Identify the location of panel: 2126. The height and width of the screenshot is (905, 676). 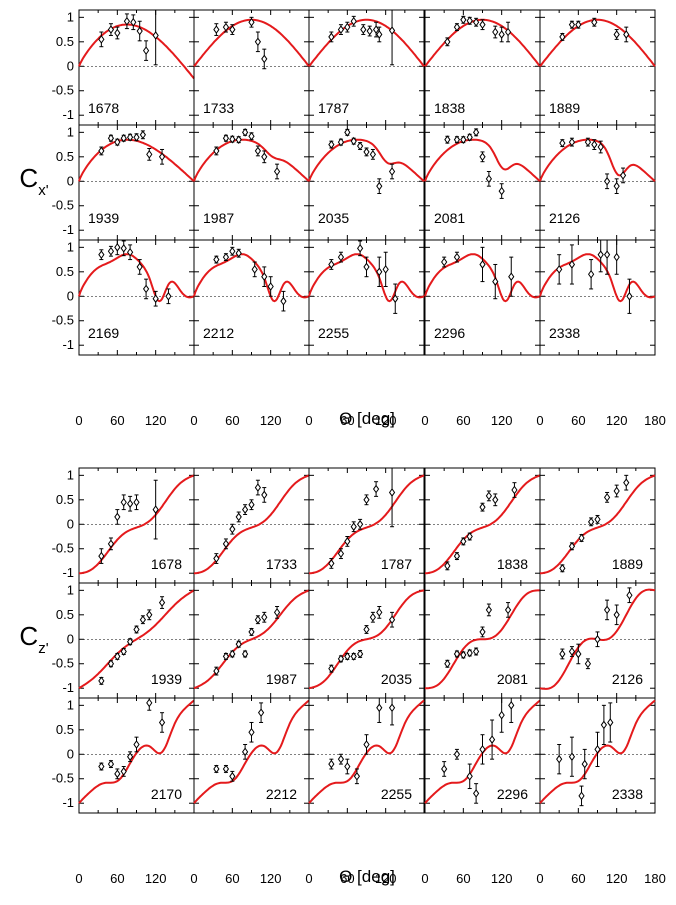
(597, 640).